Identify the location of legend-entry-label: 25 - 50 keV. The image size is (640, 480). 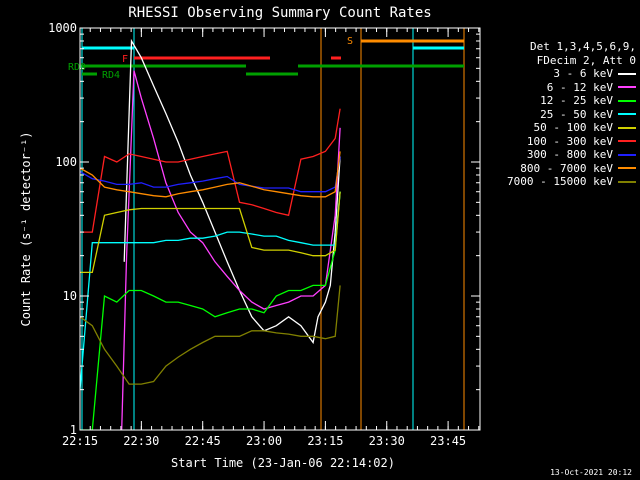
(576, 114).